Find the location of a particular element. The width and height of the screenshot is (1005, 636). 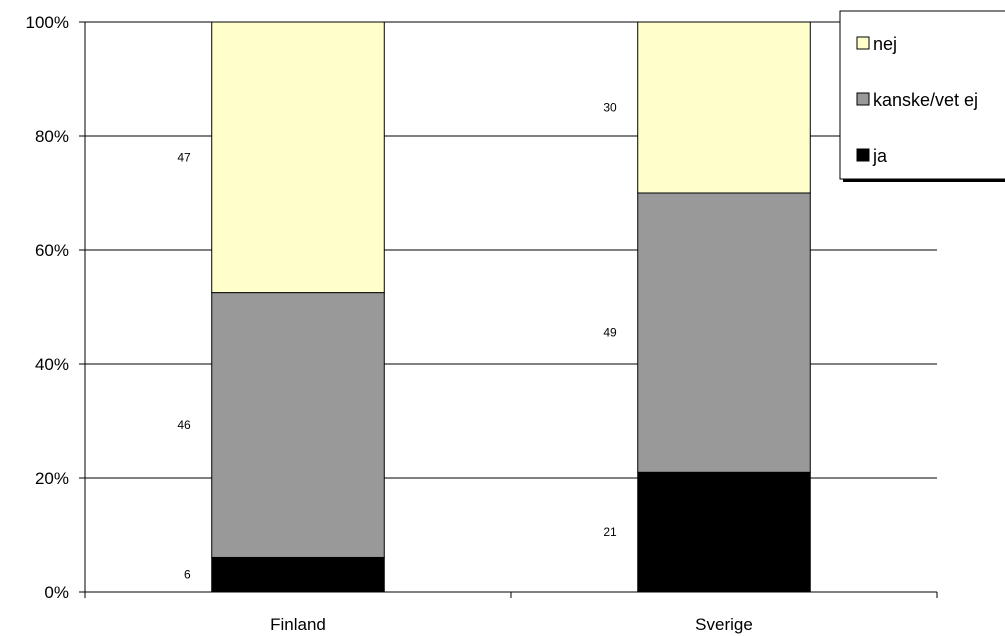

x-category-label: Finland is located at coordinates (298, 624).